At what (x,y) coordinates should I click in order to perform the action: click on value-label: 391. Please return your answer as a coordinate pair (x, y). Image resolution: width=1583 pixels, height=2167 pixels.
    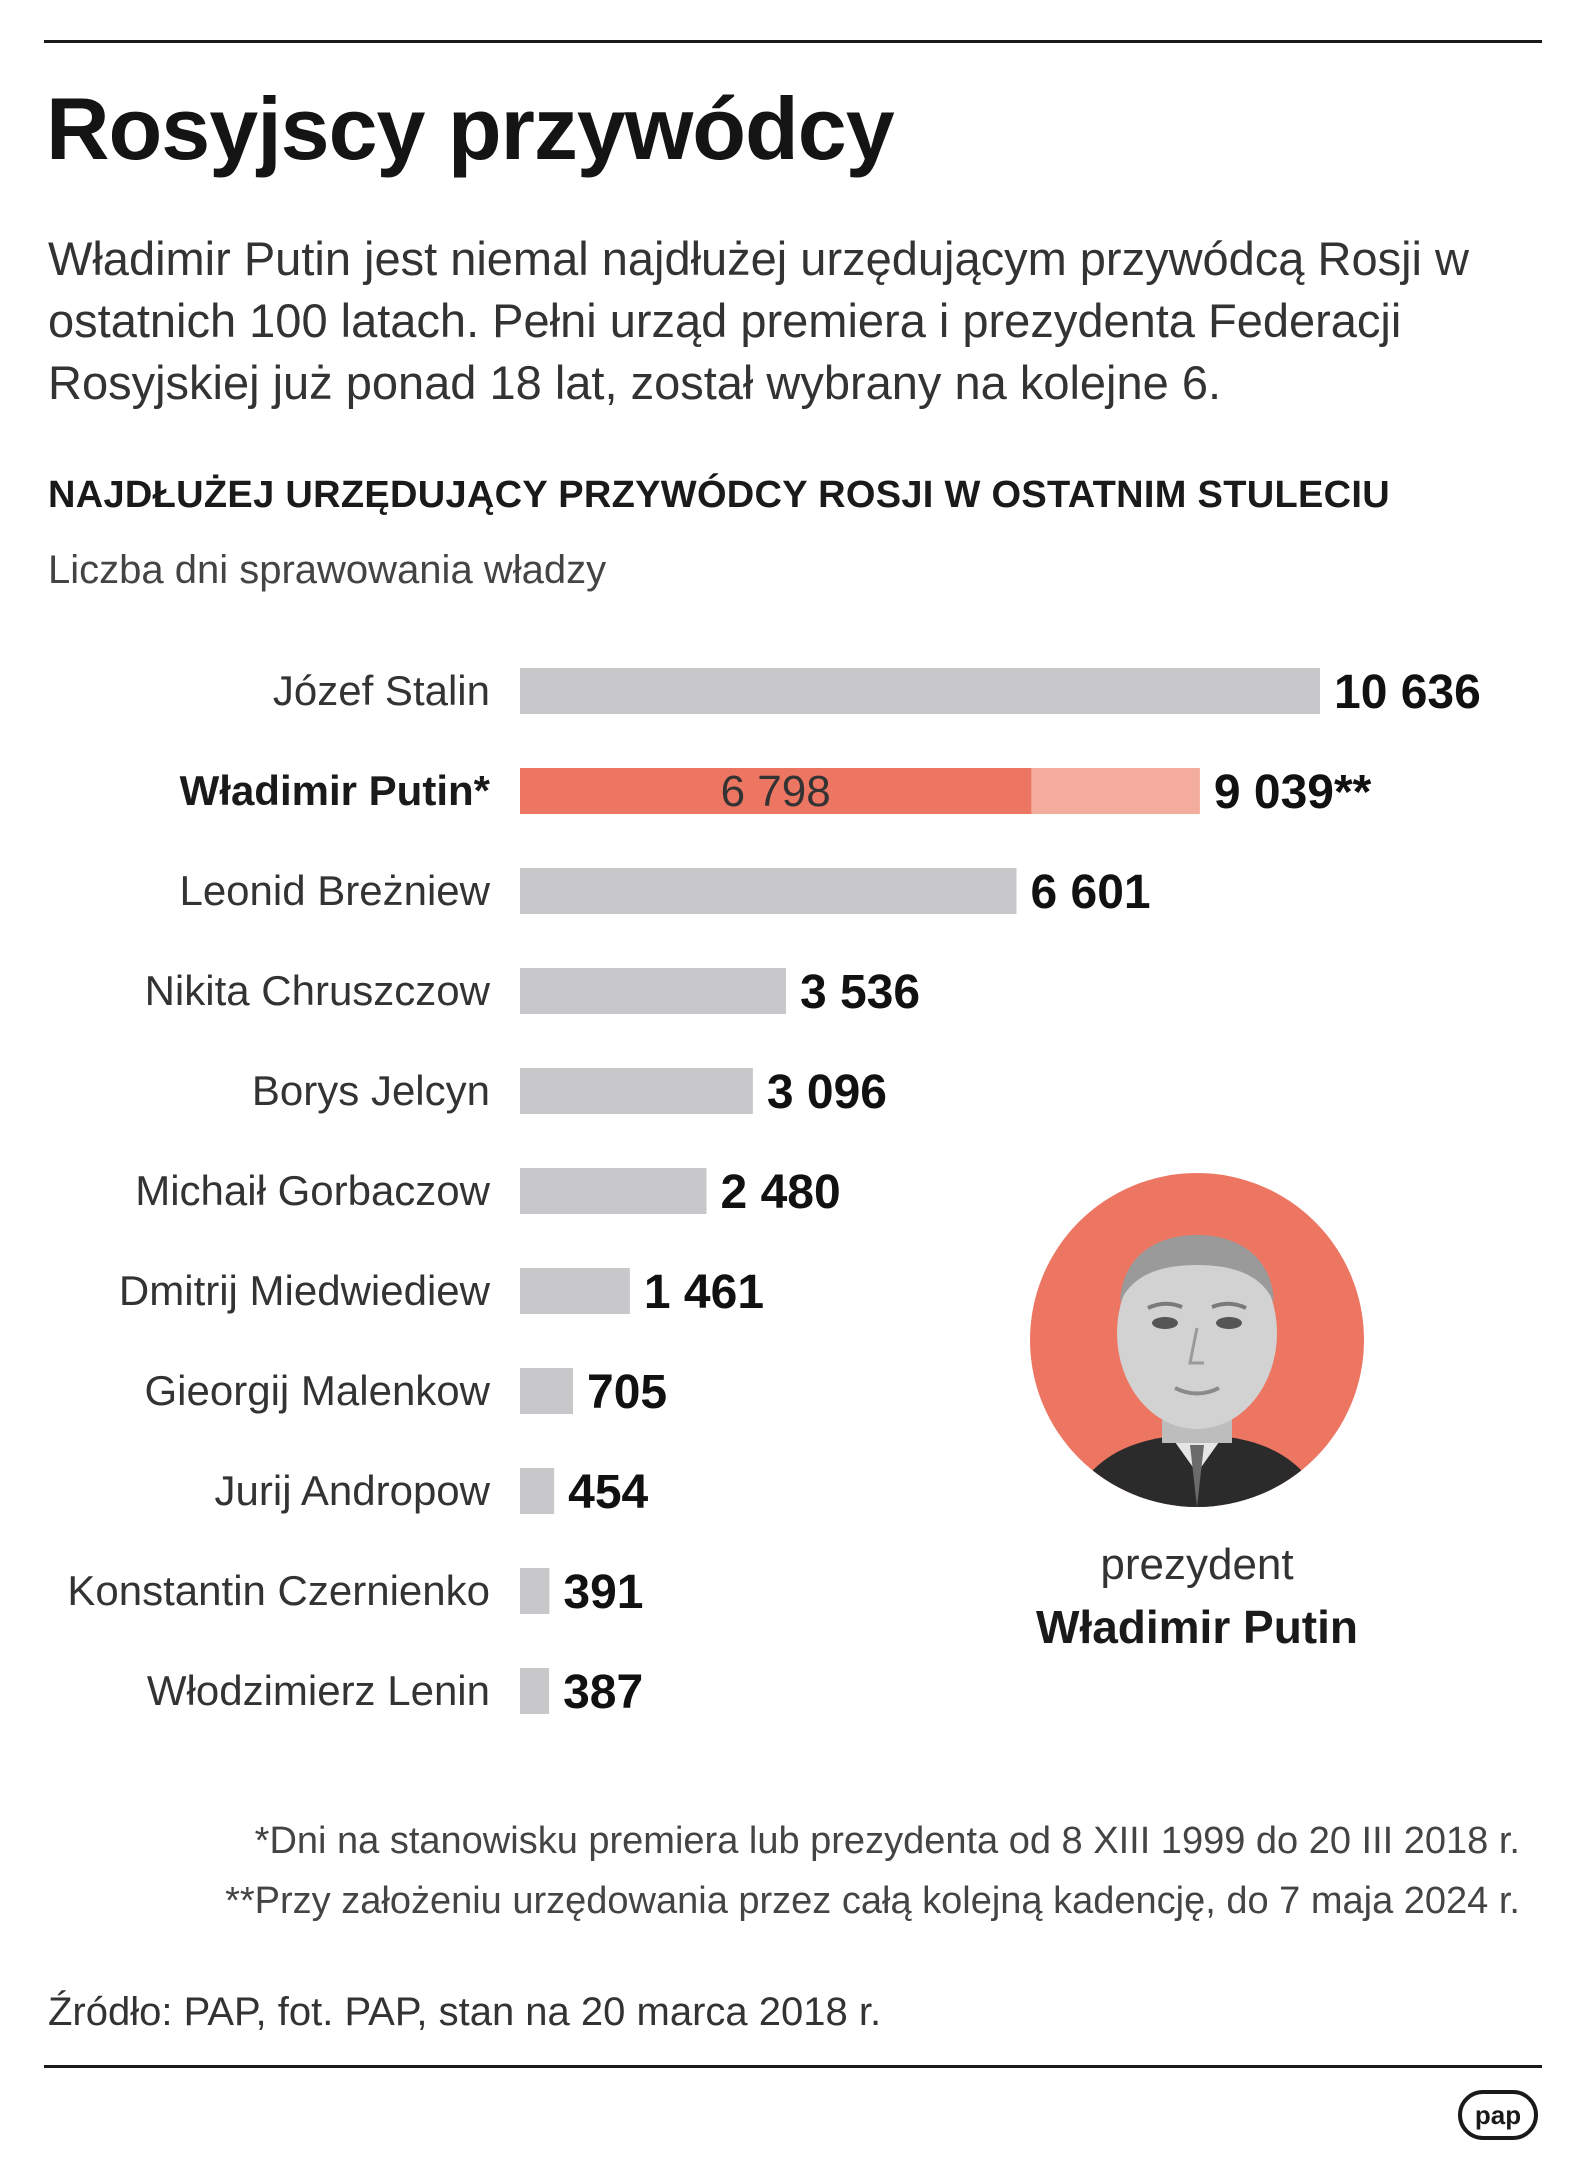
    Looking at the image, I should click on (603, 1592).